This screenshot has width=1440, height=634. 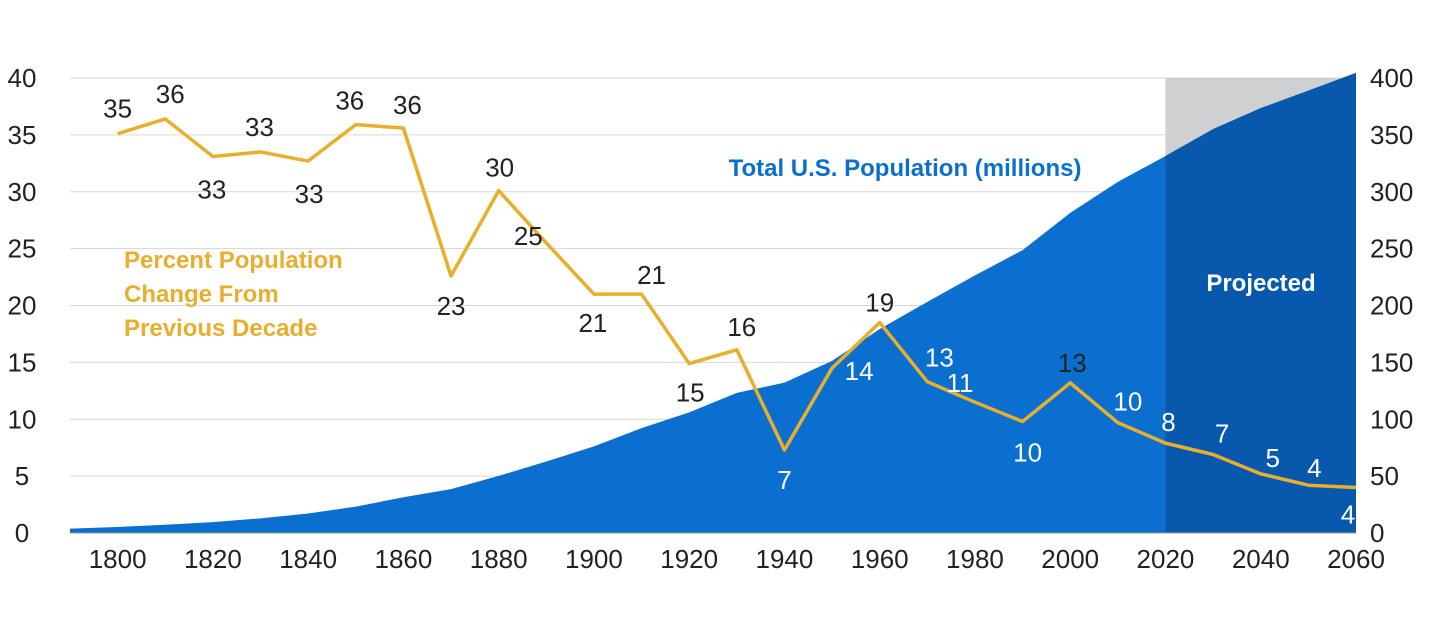 I want to click on y-left-tick-label: 20, so click(x=22, y=306).